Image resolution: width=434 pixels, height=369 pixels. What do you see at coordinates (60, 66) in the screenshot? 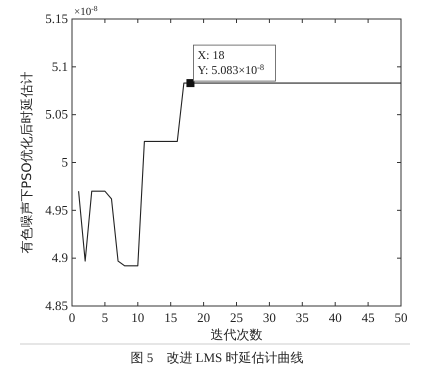
I see `y-tick-label: 5.1` at bounding box center [60, 66].